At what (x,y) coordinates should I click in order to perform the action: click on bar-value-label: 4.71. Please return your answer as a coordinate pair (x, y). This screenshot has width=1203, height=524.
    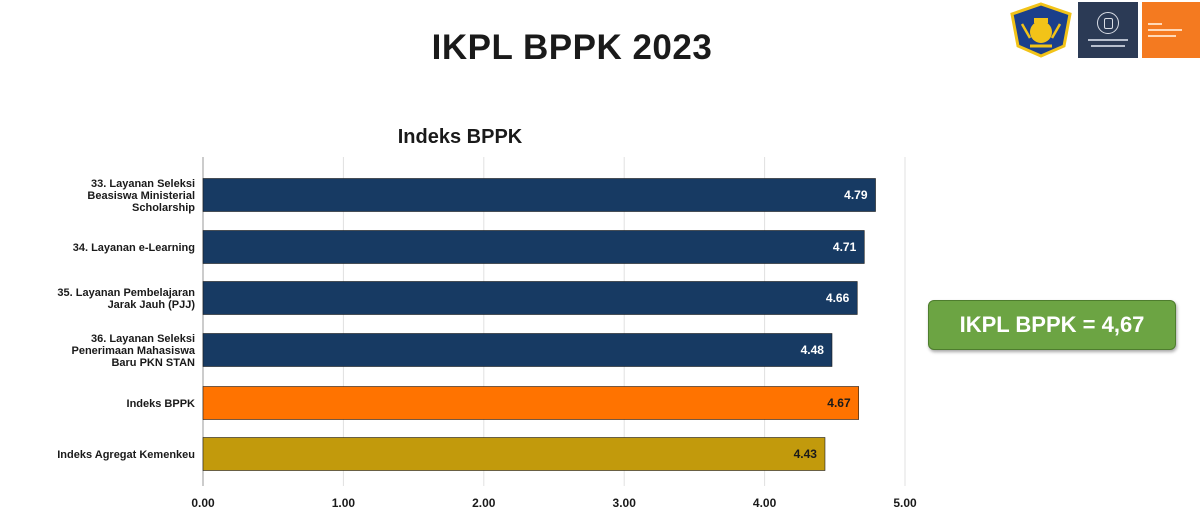
    Looking at the image, I should click on (845, 247).